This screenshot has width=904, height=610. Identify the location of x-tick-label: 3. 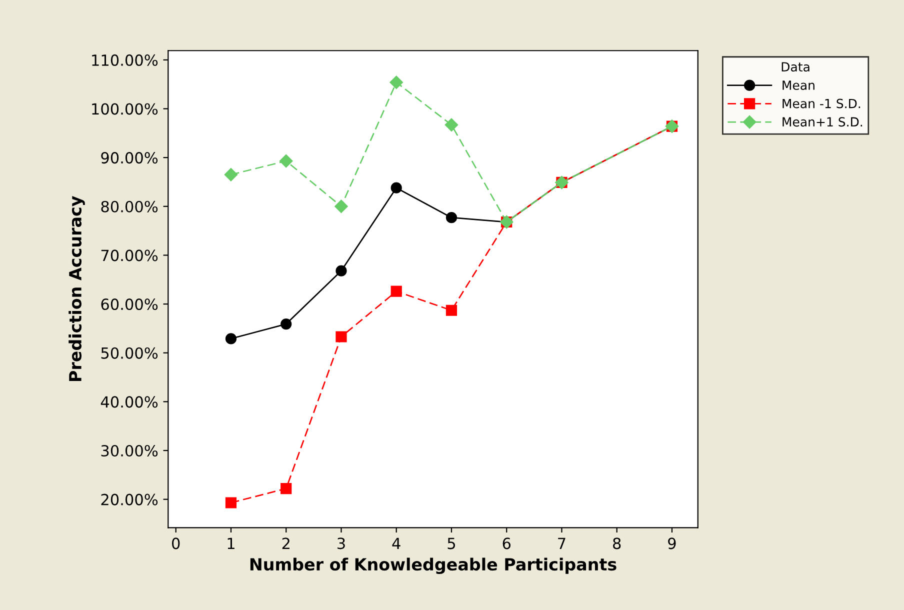
(341, 544).